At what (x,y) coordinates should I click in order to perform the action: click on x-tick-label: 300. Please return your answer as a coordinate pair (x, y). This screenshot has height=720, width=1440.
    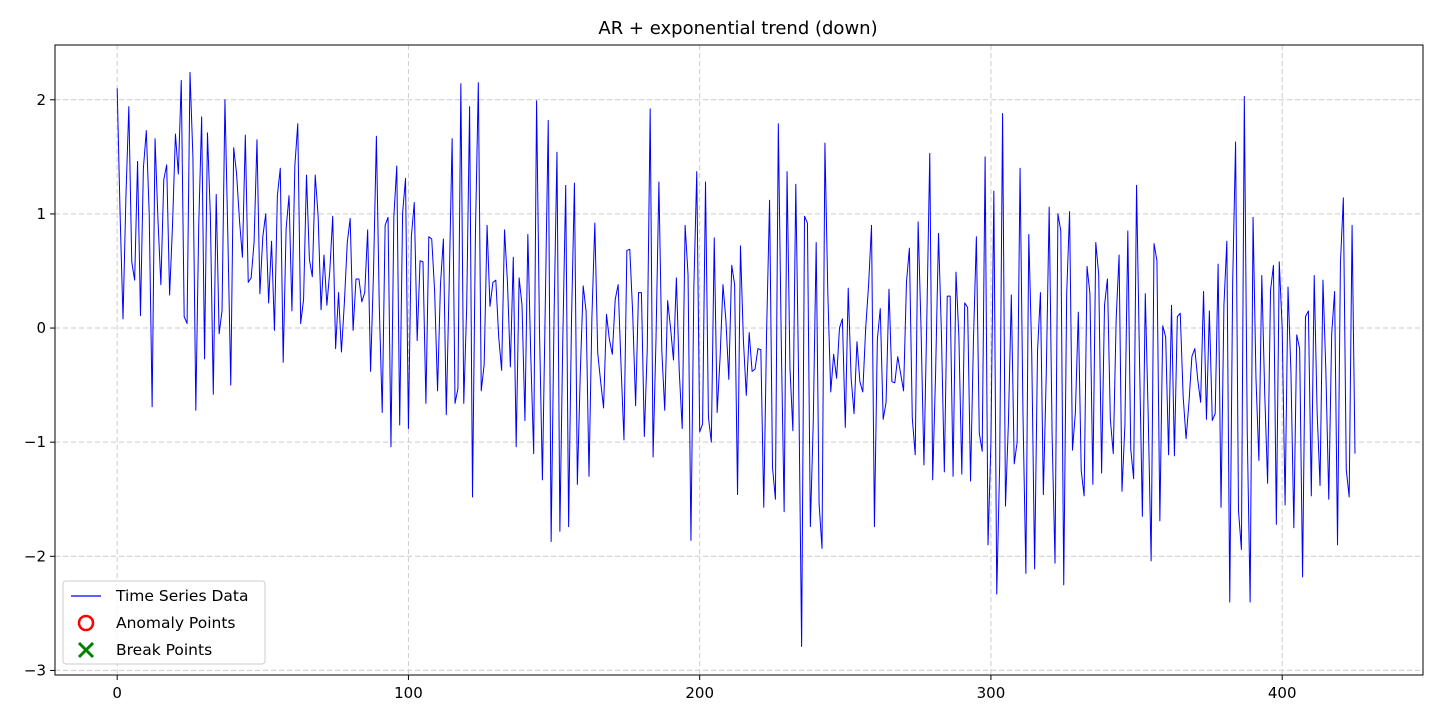
    Looking at the image, I should click on (991, 693).